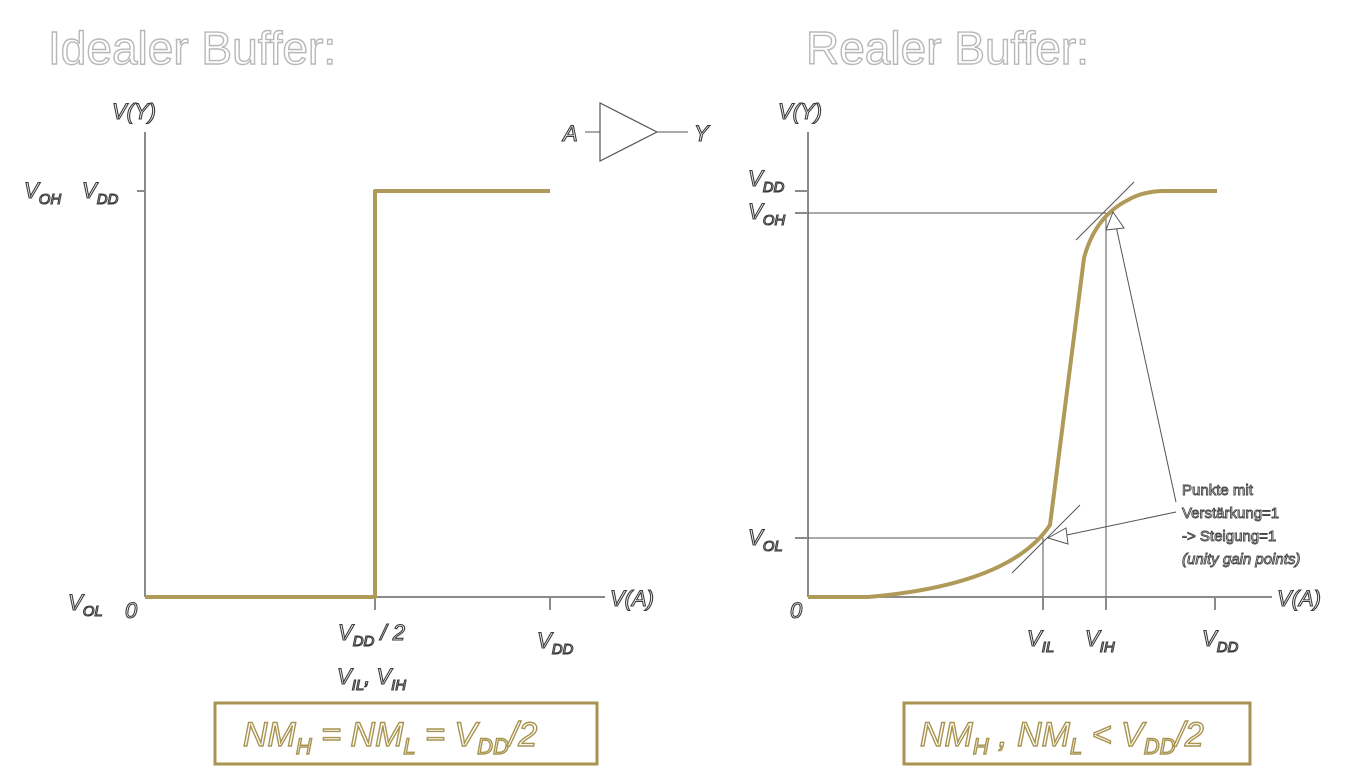 The height and width of the screenshot is (779, 1363). What do you see at coordinates (702, 133) in the screenshot?
I see `buffer-output-label: Y` at bounding box center [702, 133].